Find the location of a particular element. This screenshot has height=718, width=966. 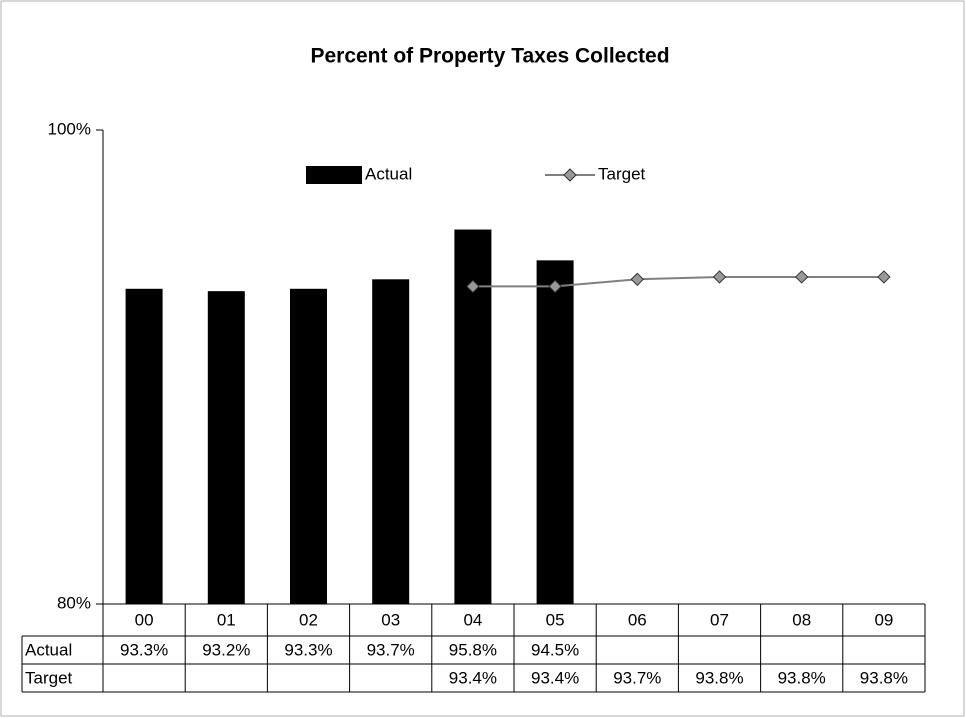

table-value: 93.2% is located at coordinates (226, 649).